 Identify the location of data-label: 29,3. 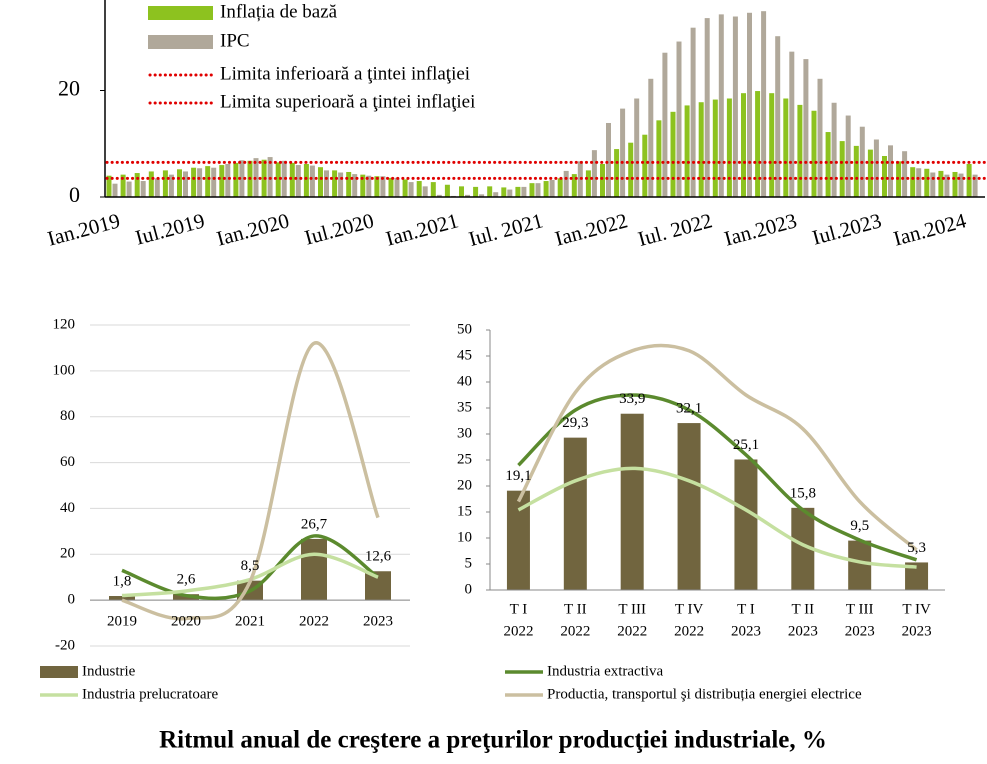
(575, 423).